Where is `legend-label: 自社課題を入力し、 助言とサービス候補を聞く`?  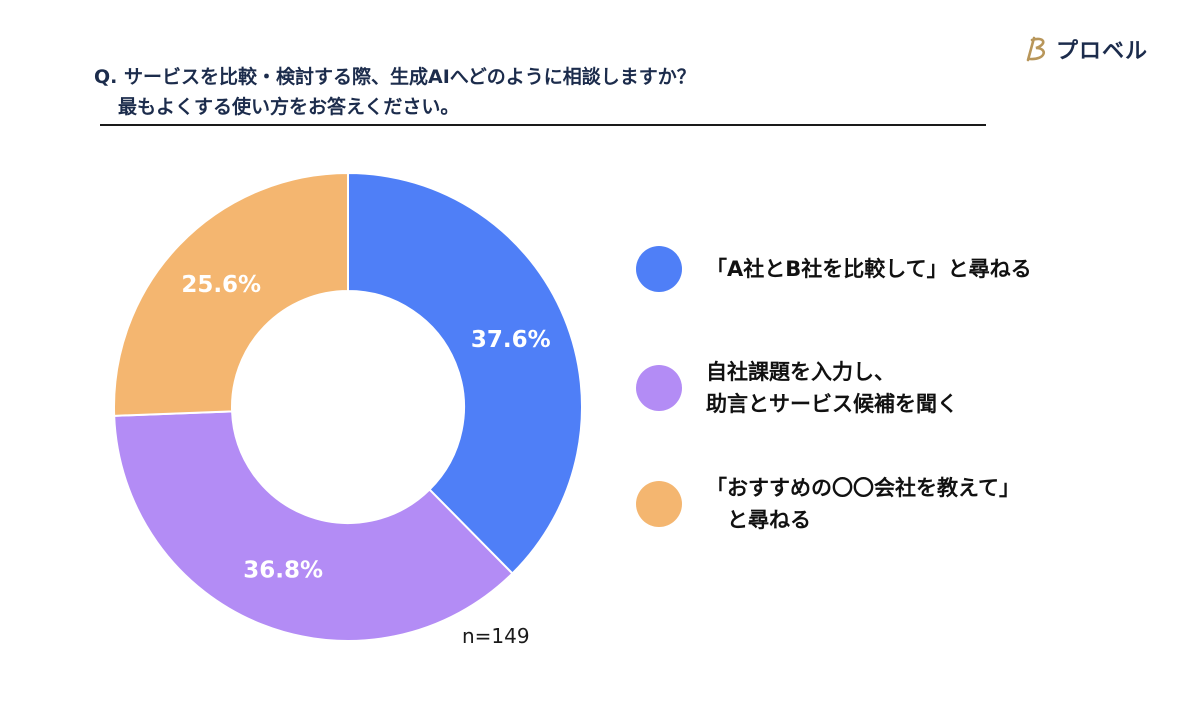 legend-label: 自社課題を入力し、 助言とサービス候補を聞く is located at coordinates (832, 388).